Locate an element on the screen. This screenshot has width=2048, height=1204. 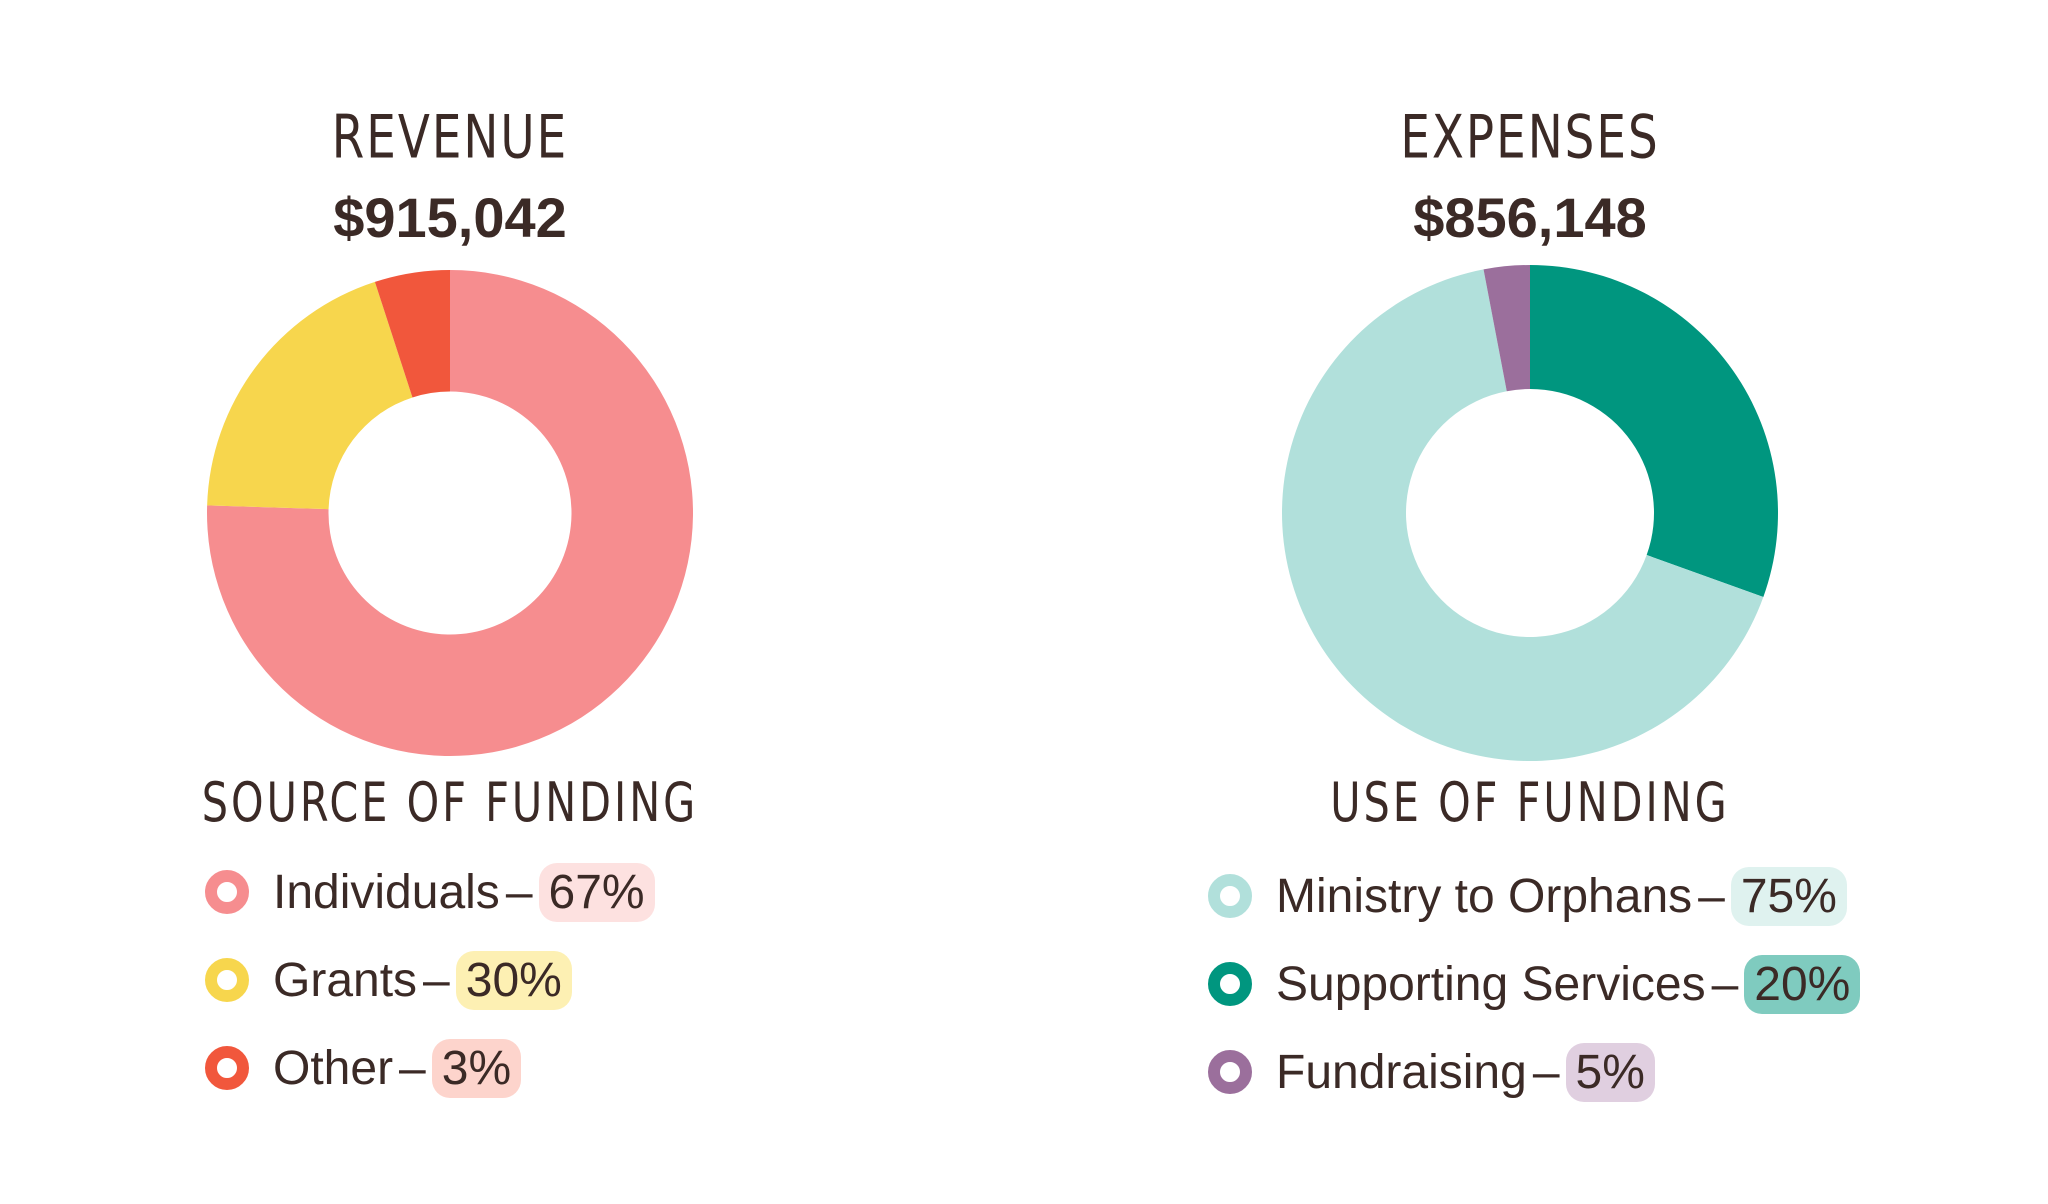
legend-percentage: 75% is located at coordinates (1788, 896).